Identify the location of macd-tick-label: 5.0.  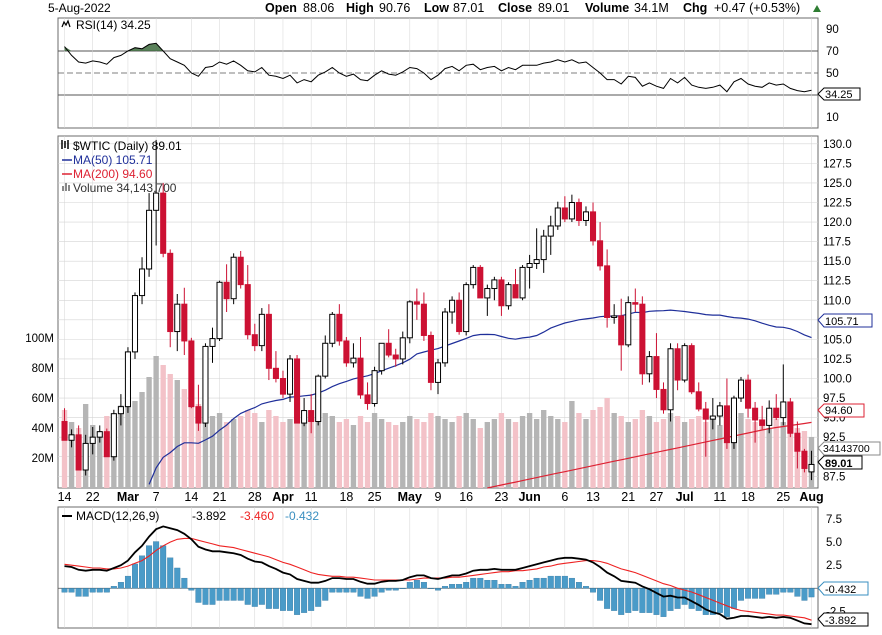
(834, 543).